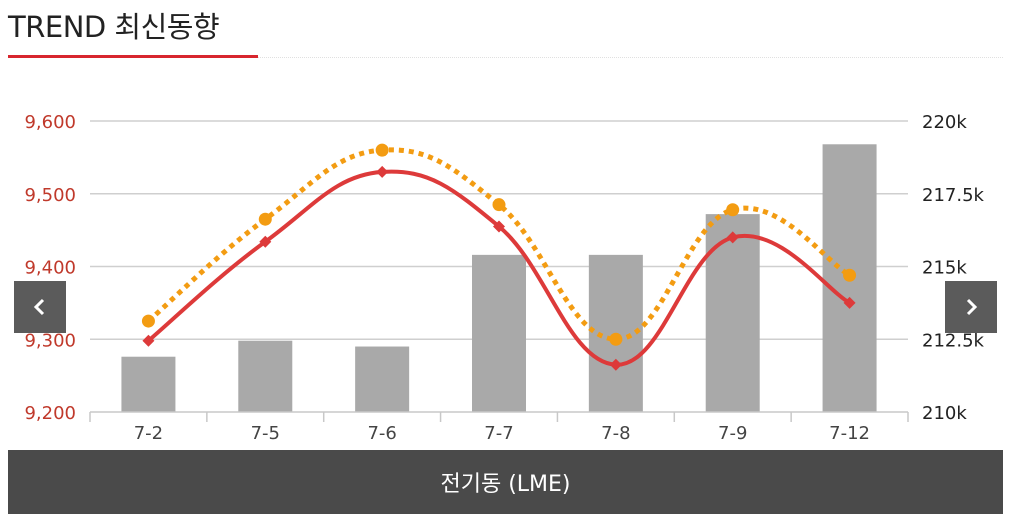 This screenshot has width=1011, height=518. Describe the element at coordinates (50, 122) in the screenshot. I see `left-axis-tick-label: 9,600` at that location.